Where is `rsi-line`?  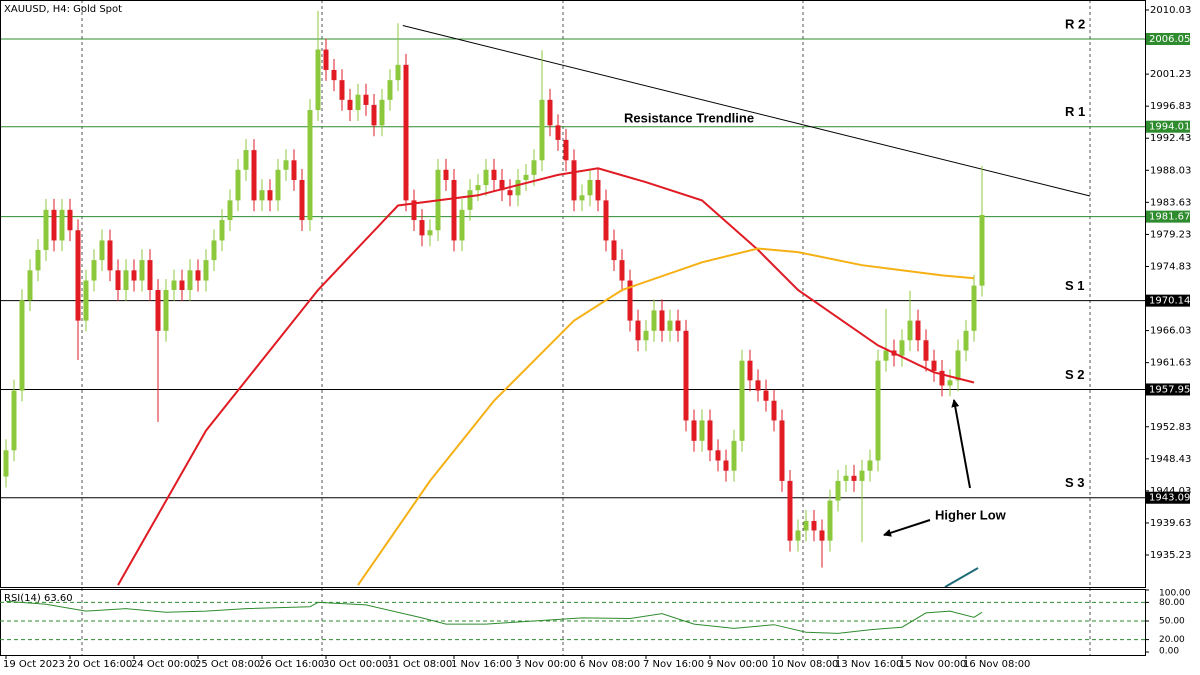 rsi-line is located at coordinates (494, 617).